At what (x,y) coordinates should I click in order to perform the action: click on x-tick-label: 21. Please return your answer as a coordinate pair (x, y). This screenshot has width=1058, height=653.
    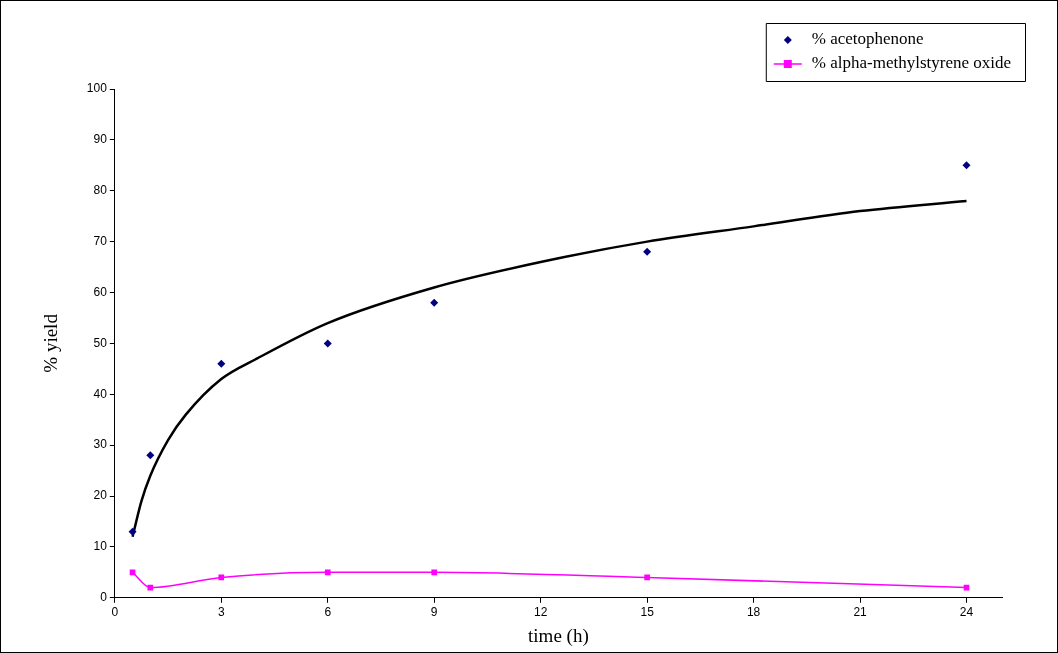
    Looking at the image, I should click on (860, 612).